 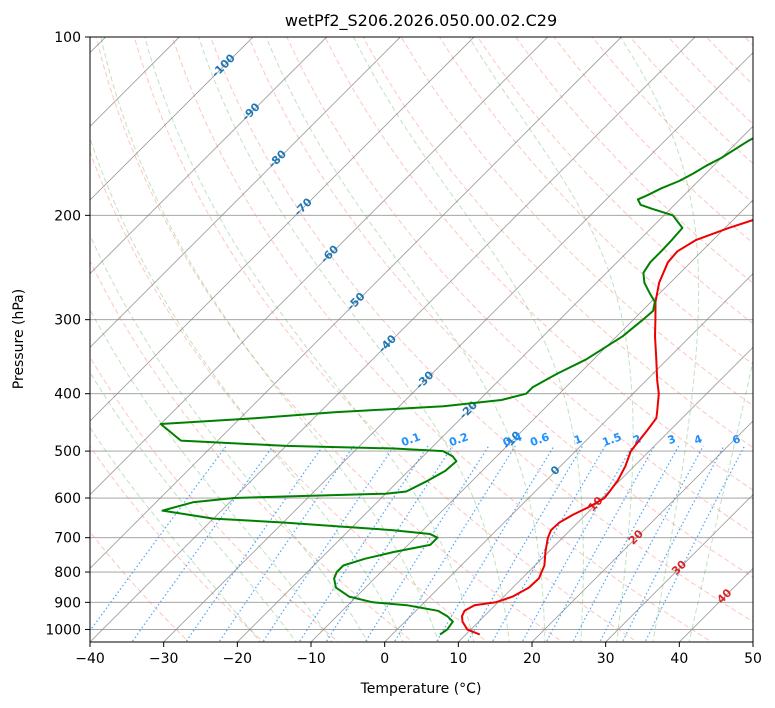 What do you see at coordinates (458, 659) in the screenshot?
I see `x-tick-label: 10` at bounding box center [458, 659].